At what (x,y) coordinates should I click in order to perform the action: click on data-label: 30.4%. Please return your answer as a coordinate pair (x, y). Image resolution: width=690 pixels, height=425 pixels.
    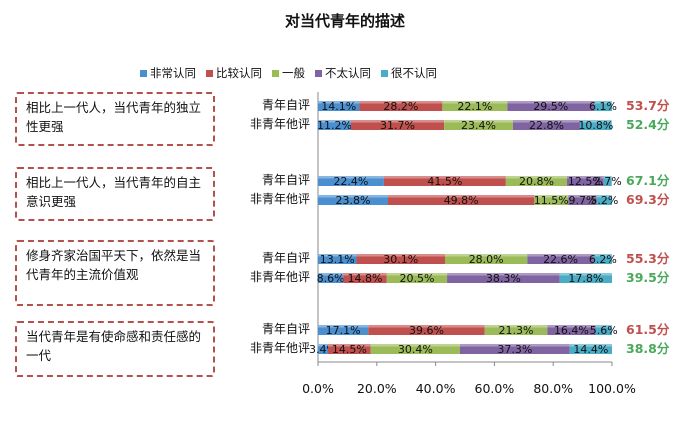
    Looking at the image, I should click on (415, 349).